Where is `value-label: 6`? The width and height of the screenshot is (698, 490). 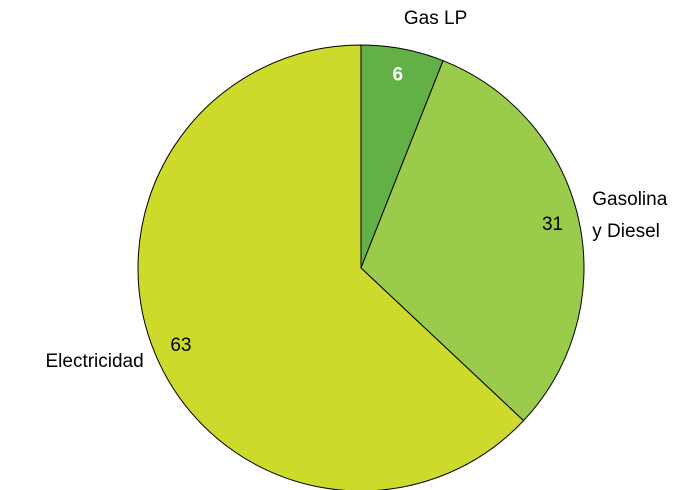 value-label: 6 is located at coordinates (397, 74).